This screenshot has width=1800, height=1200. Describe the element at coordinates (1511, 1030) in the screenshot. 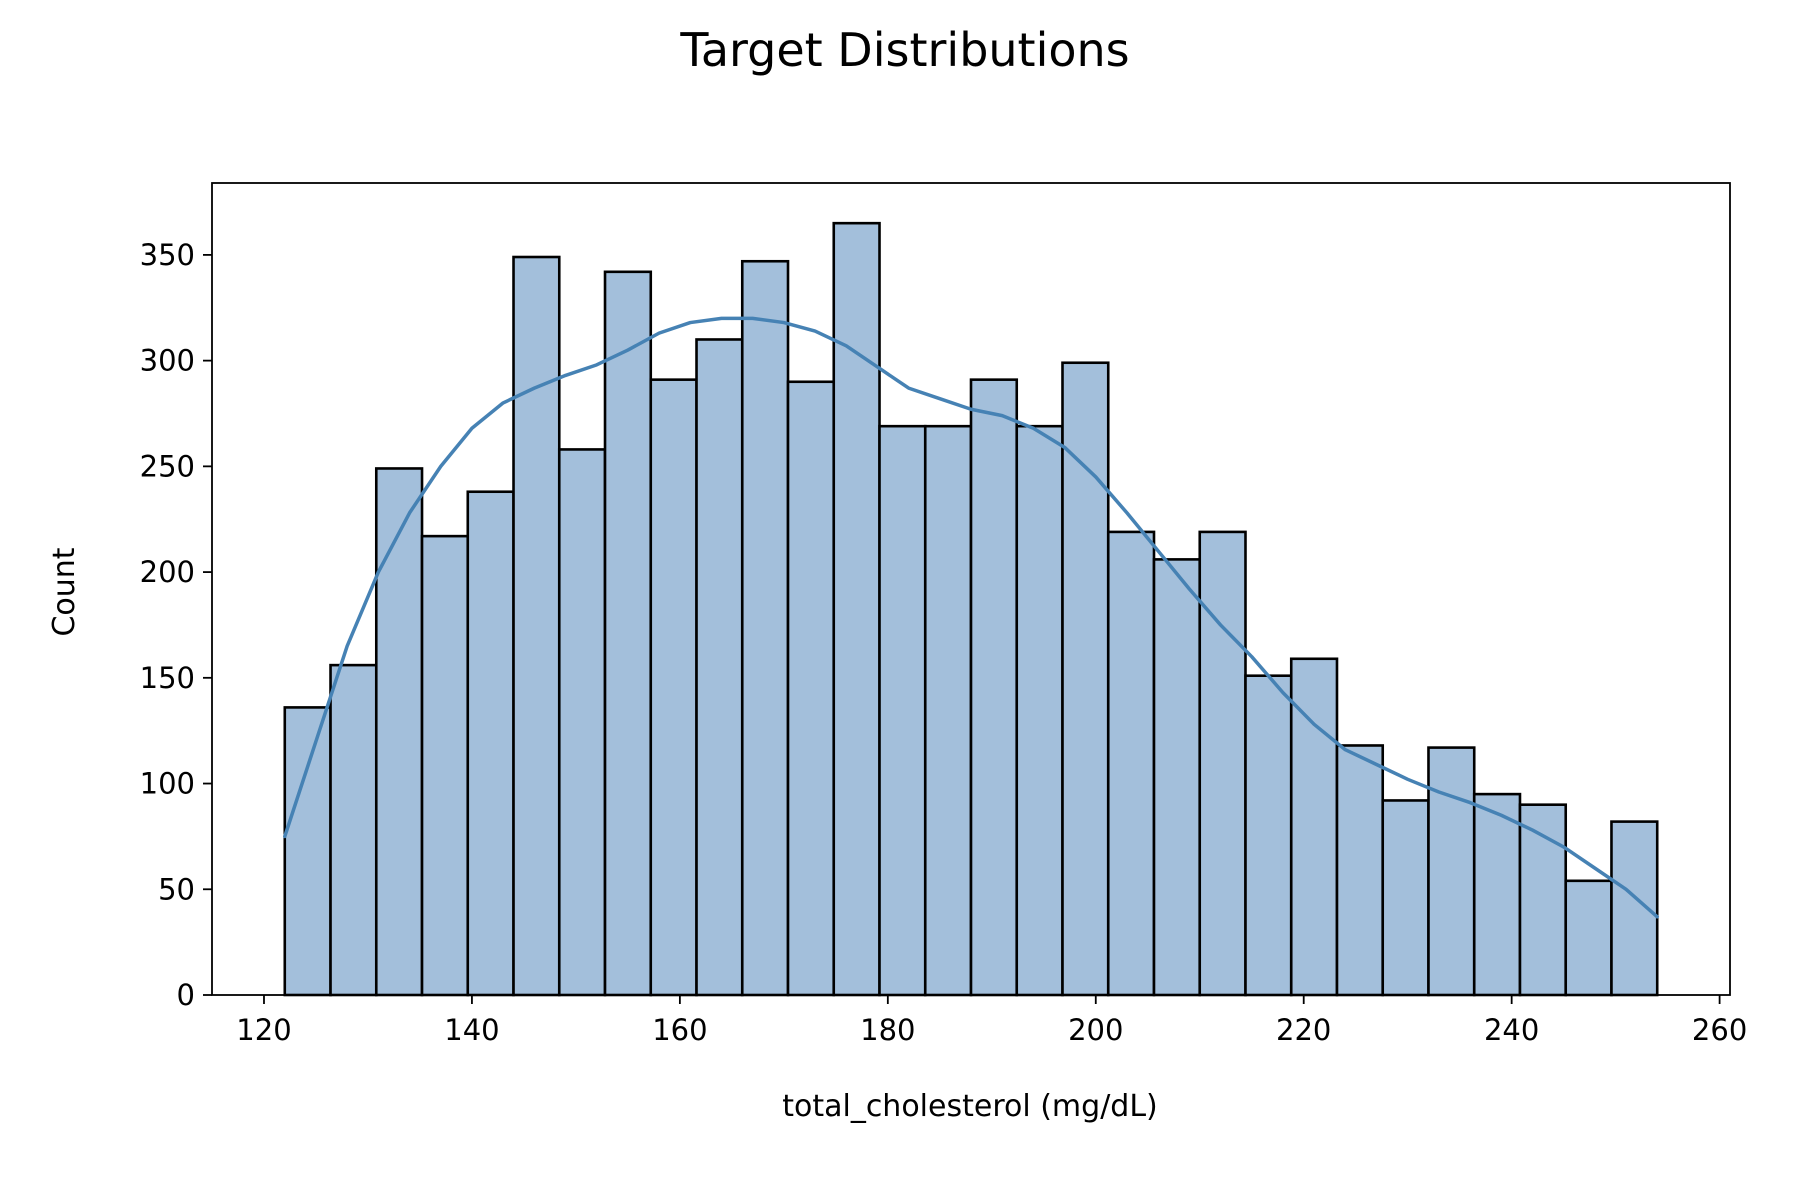

I see `x-tick-label: 240` at that location.